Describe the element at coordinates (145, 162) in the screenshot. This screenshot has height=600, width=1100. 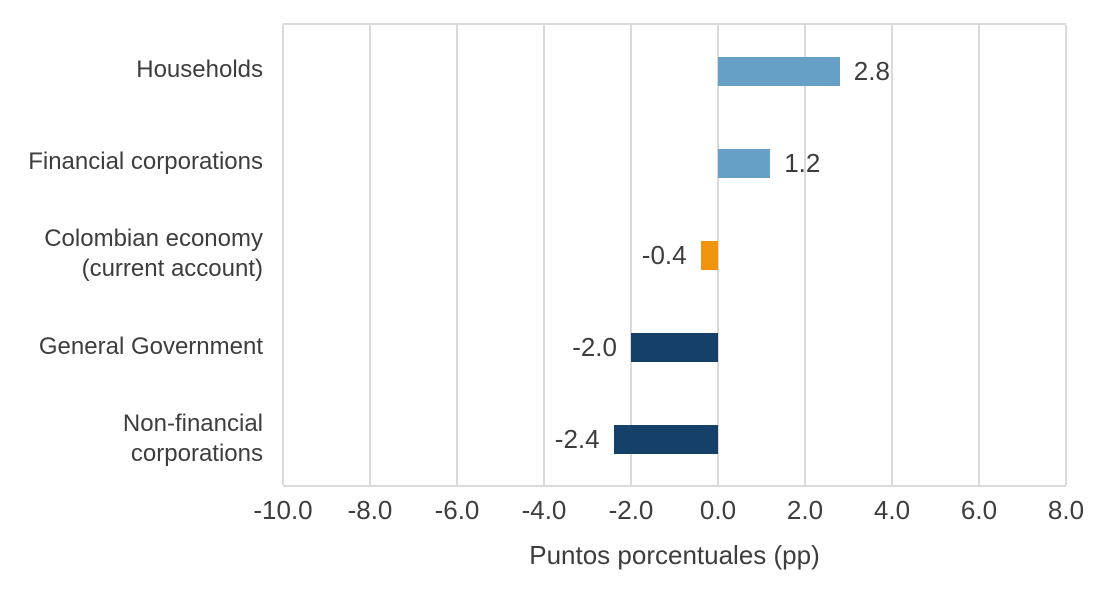
I see `category-label: Financial corporations` at that location.